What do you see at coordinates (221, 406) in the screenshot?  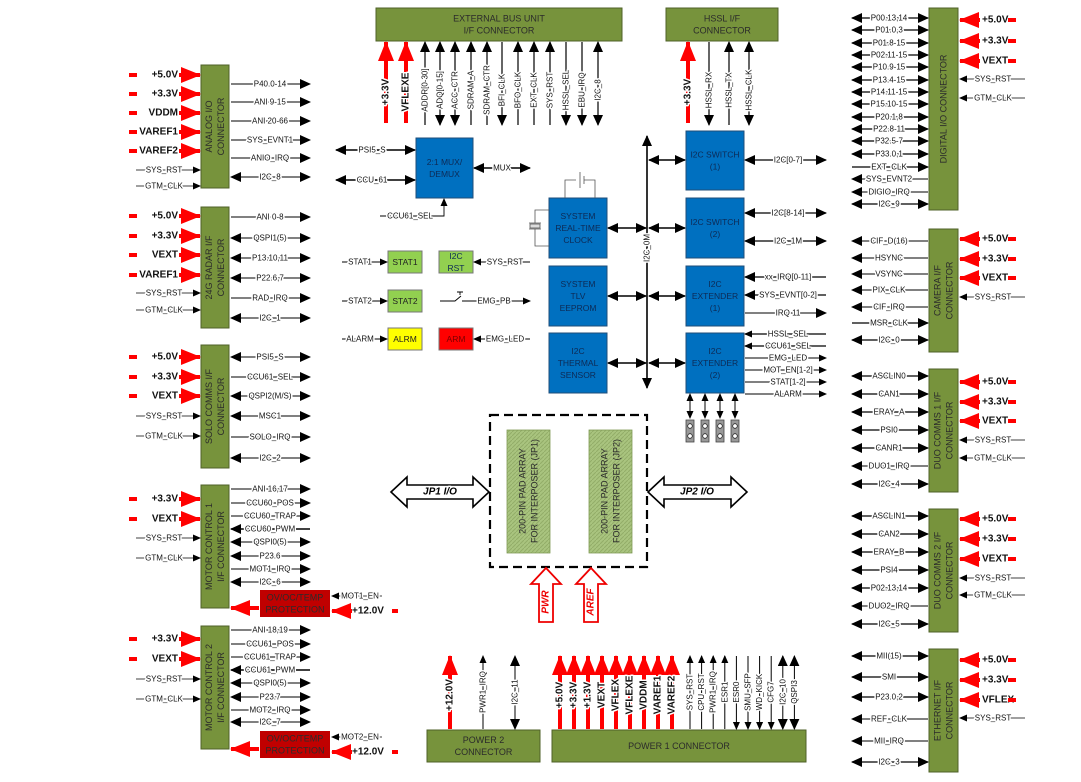 I see `solo-connector-title: CONNECTOR` at bounding box center [221, 406].